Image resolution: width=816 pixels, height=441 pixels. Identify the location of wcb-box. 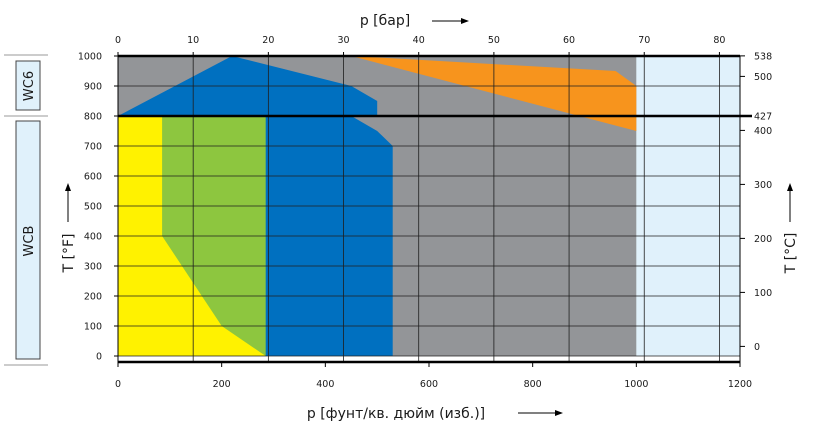
(28, 240).